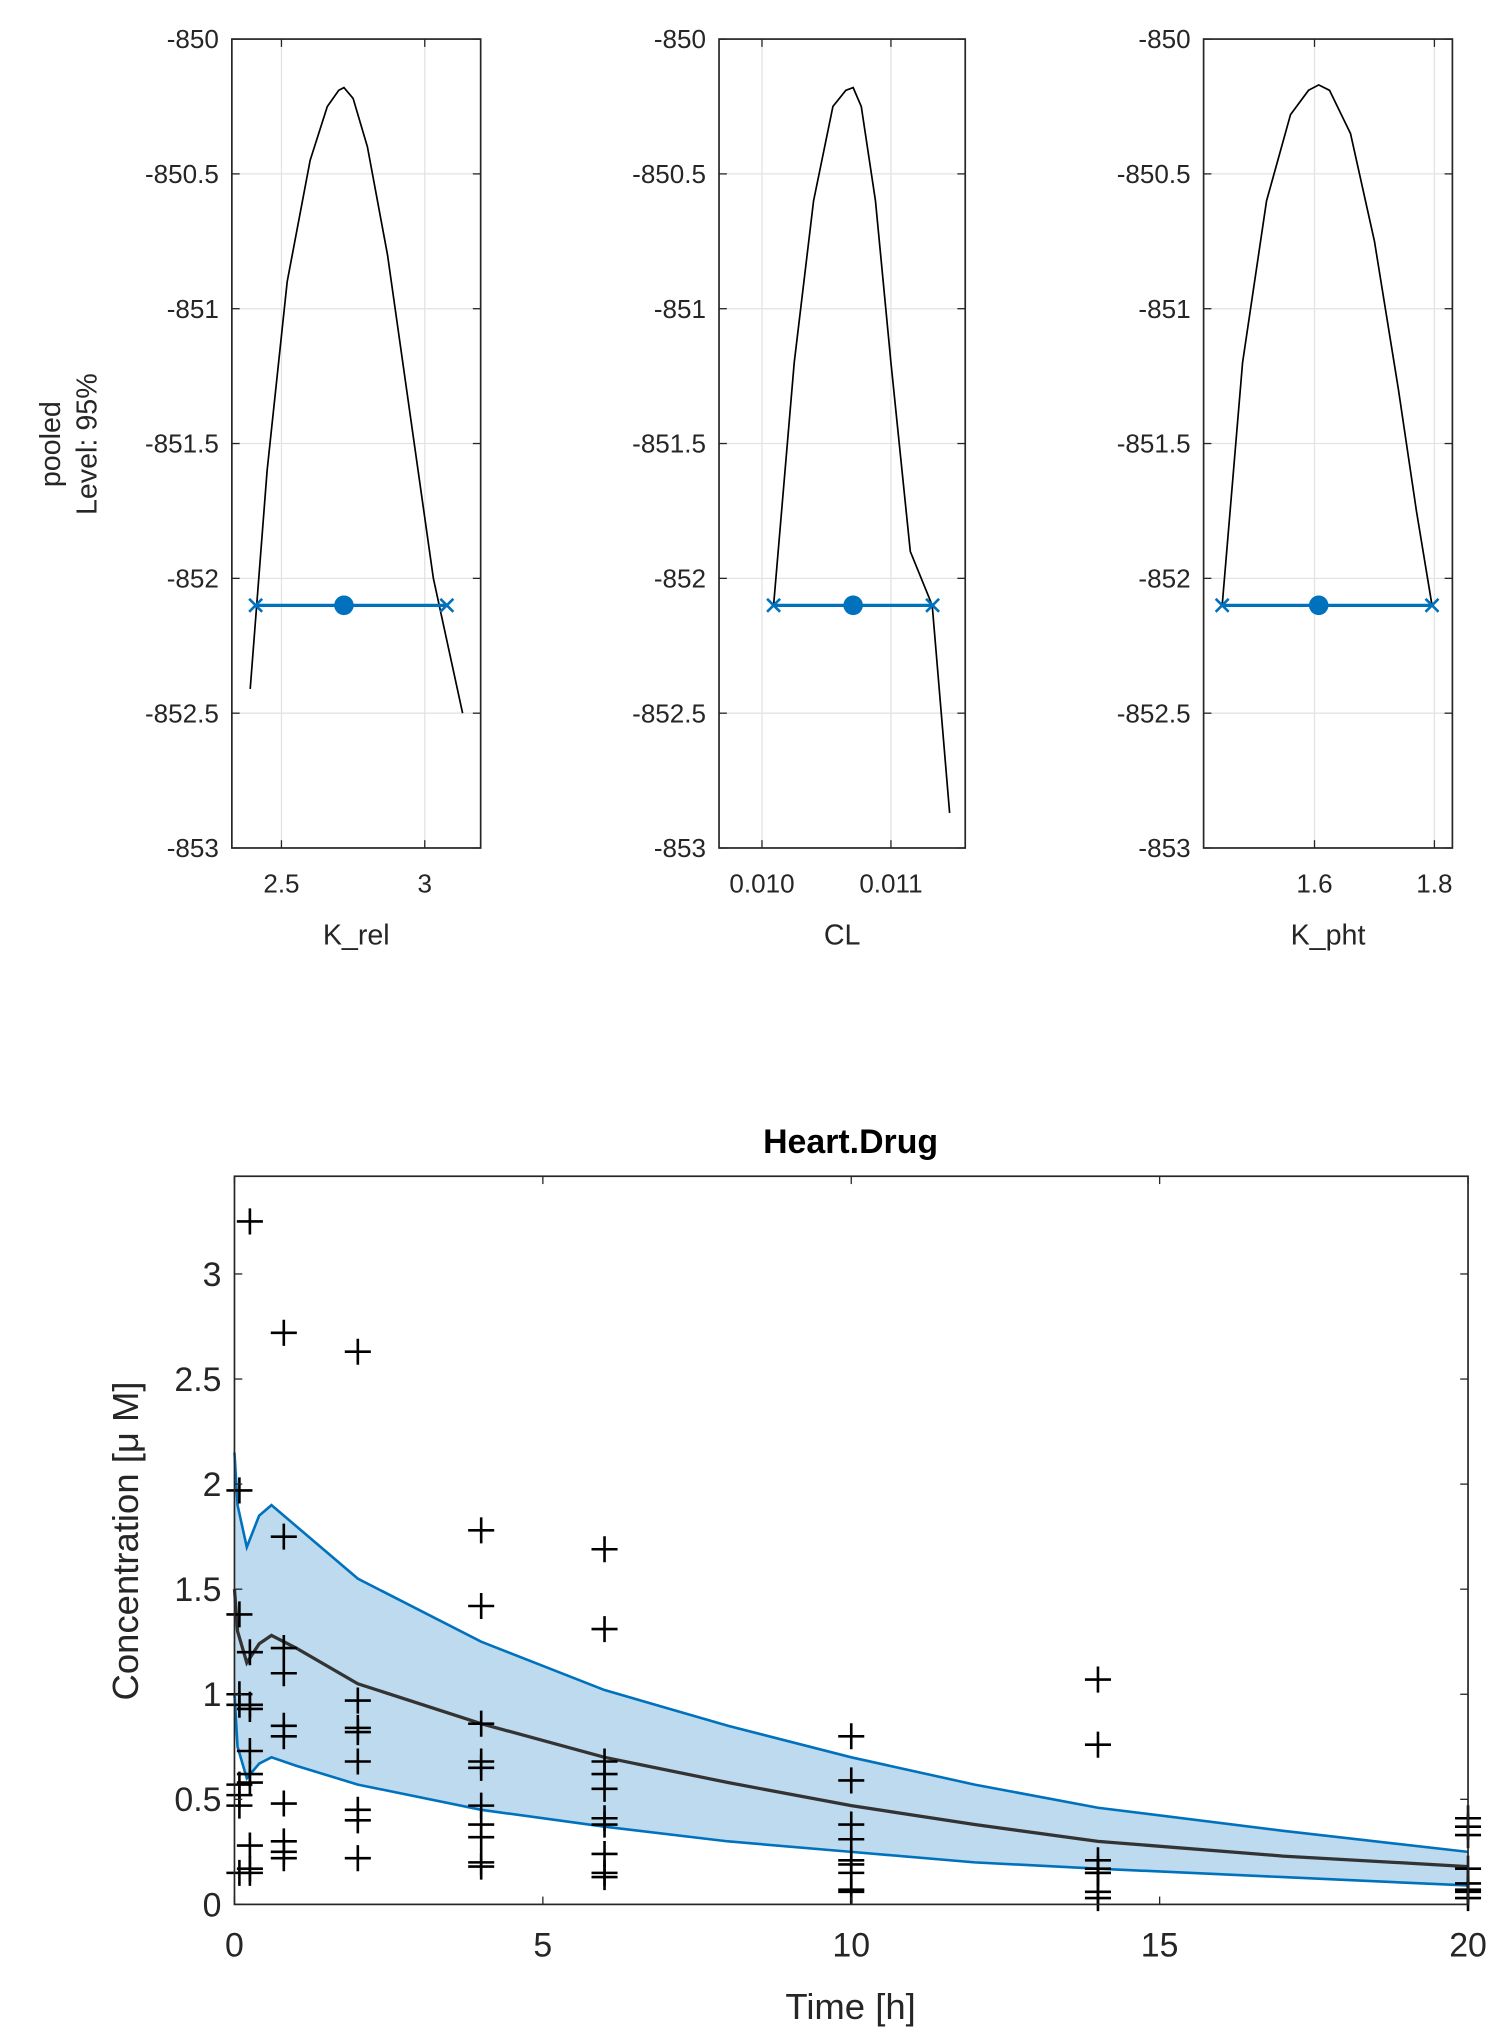 This screenshot has width=1511, height=2027. What do you see at coordinates (212, 1695) in the screenshot?
I see `y-tick-label: 1` at bounding box center [212, 1695].